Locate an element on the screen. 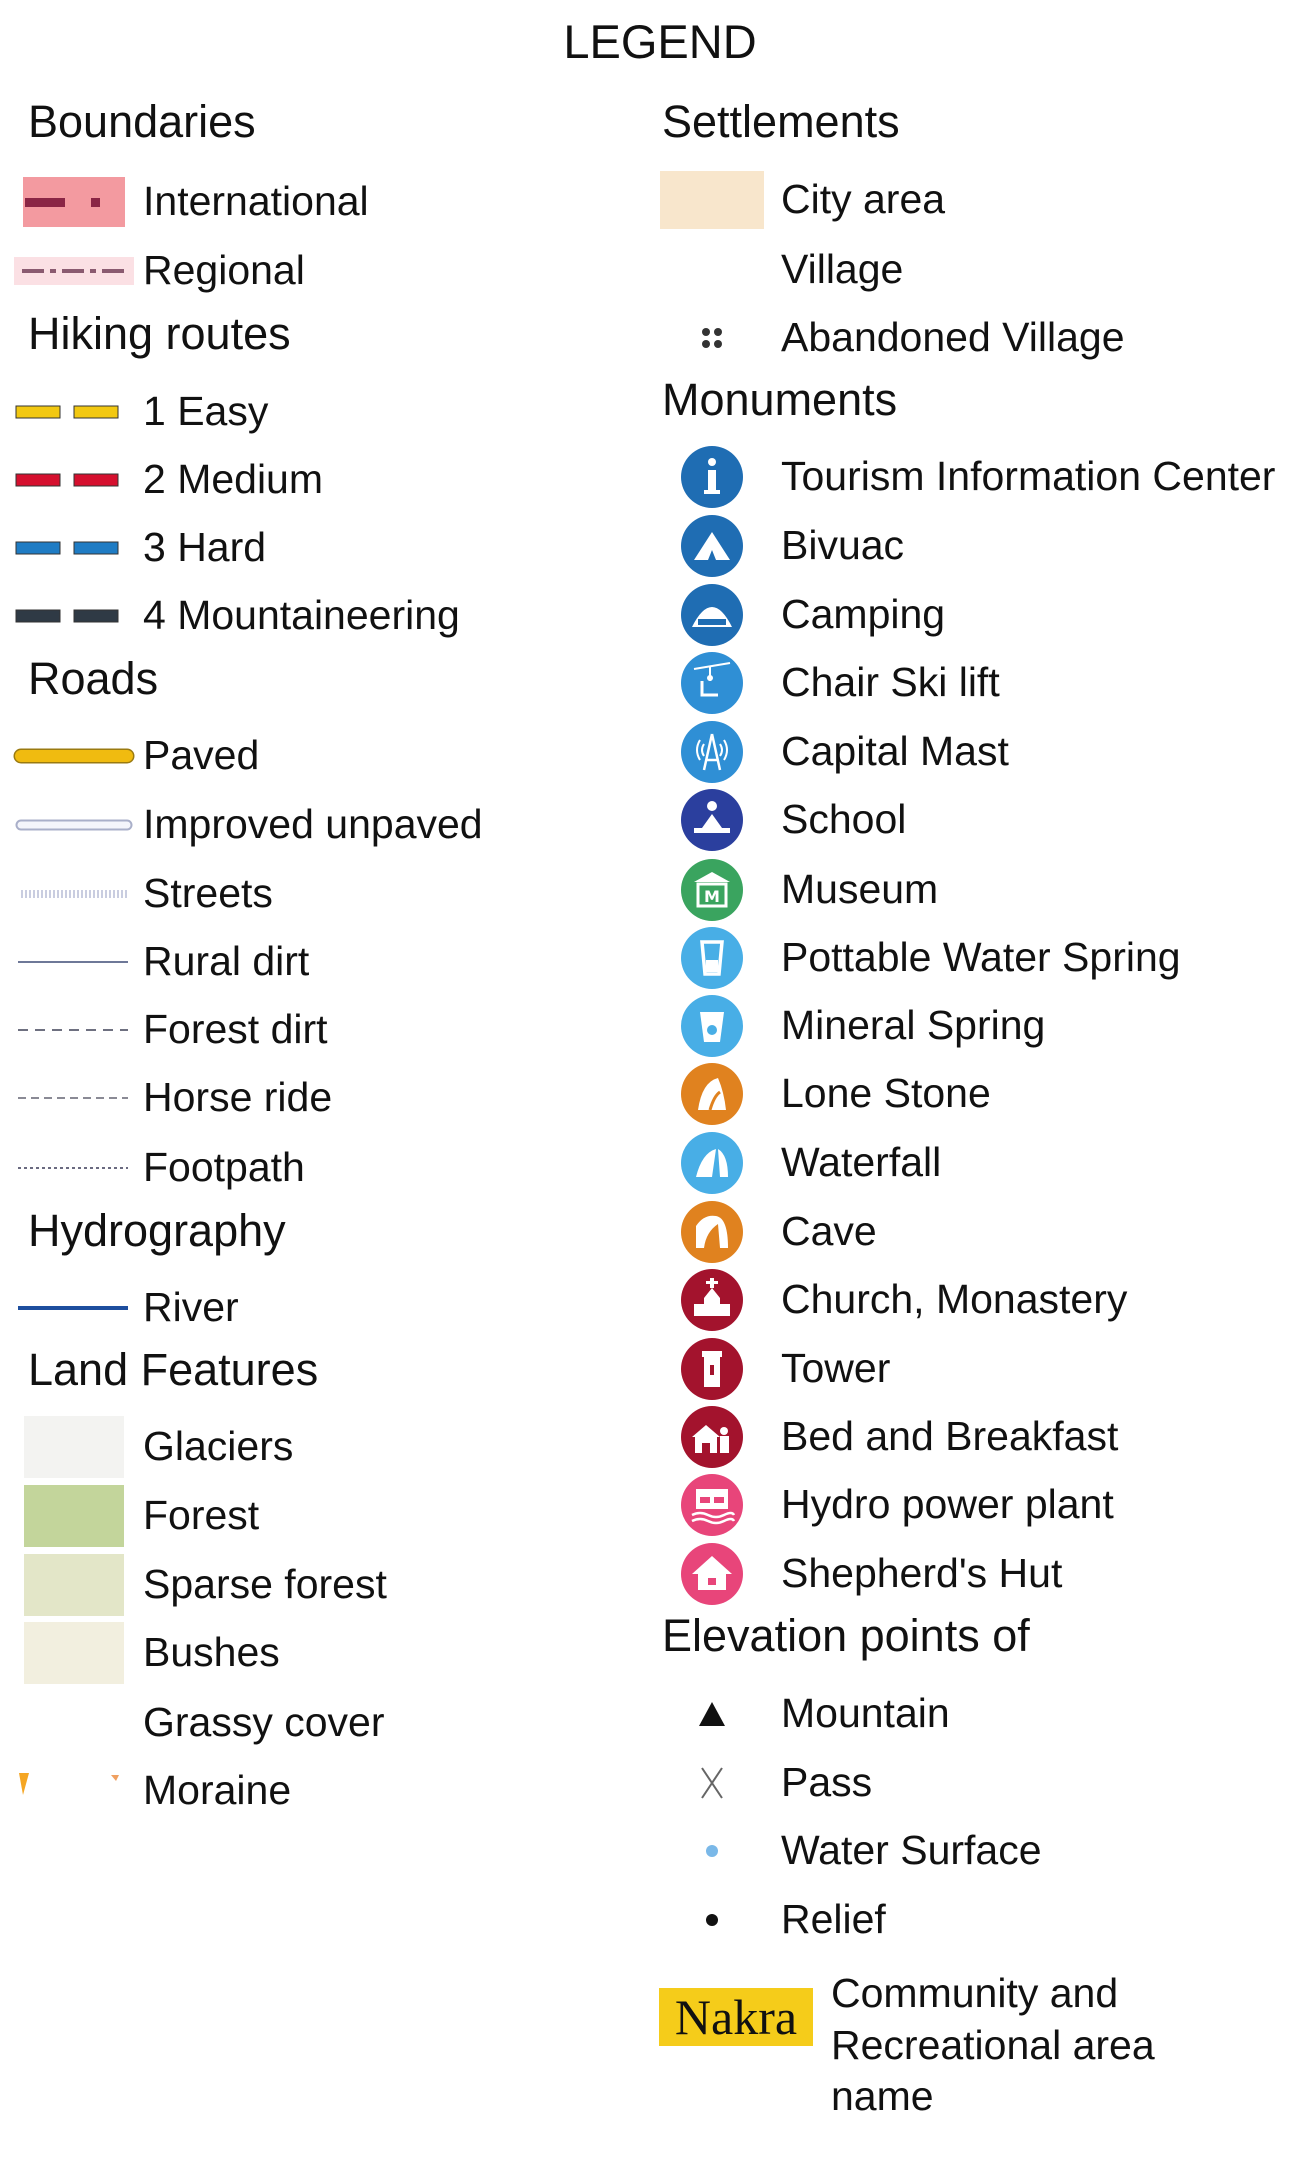 The image size is (1307, 2180). legend-item-label: River is located at coordinates (191, 1307).